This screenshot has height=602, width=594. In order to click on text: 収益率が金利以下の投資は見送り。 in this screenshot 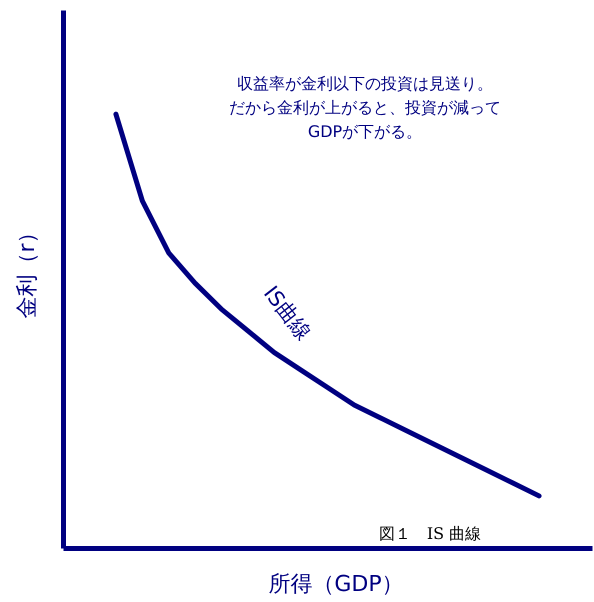, I will do `click(365, 83)`.